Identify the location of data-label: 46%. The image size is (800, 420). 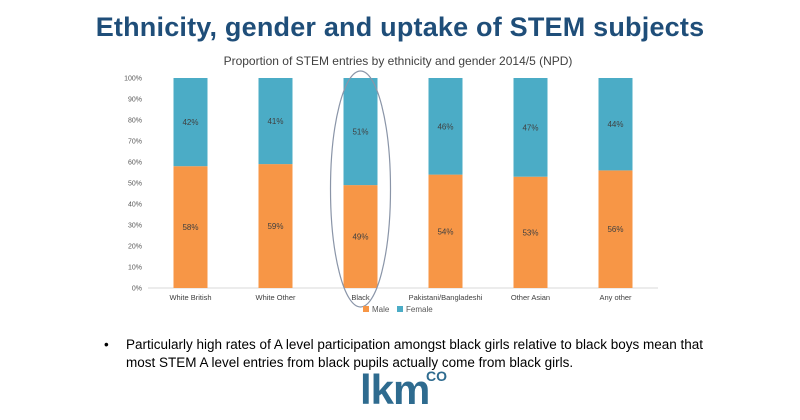
(445, 126).